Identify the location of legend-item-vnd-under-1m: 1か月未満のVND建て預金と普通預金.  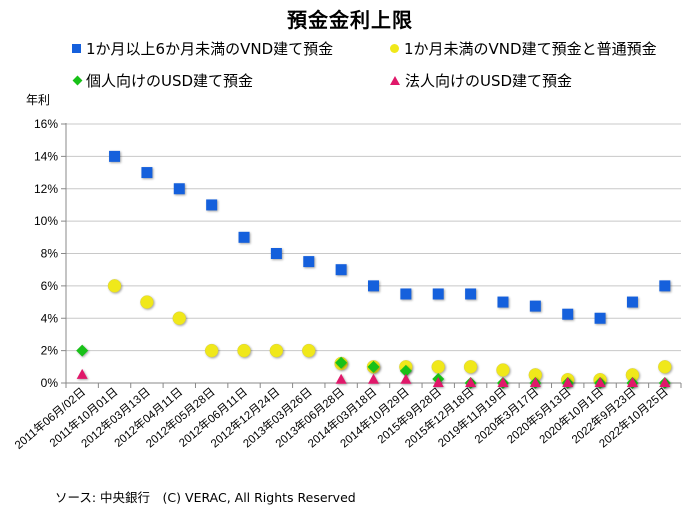
(523, 48).